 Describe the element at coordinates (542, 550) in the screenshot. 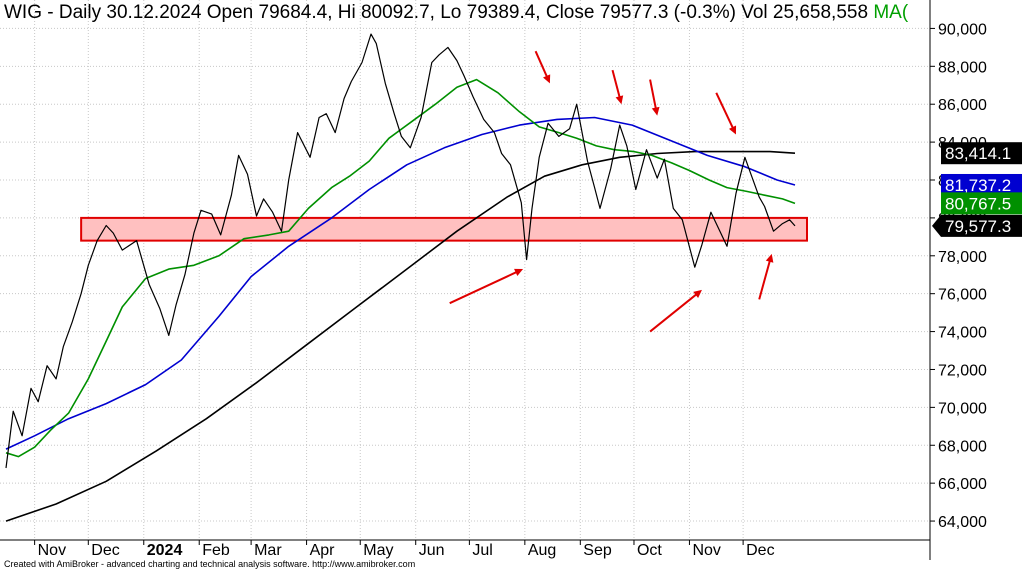

I see `x-tick-label: Aug` at that location.